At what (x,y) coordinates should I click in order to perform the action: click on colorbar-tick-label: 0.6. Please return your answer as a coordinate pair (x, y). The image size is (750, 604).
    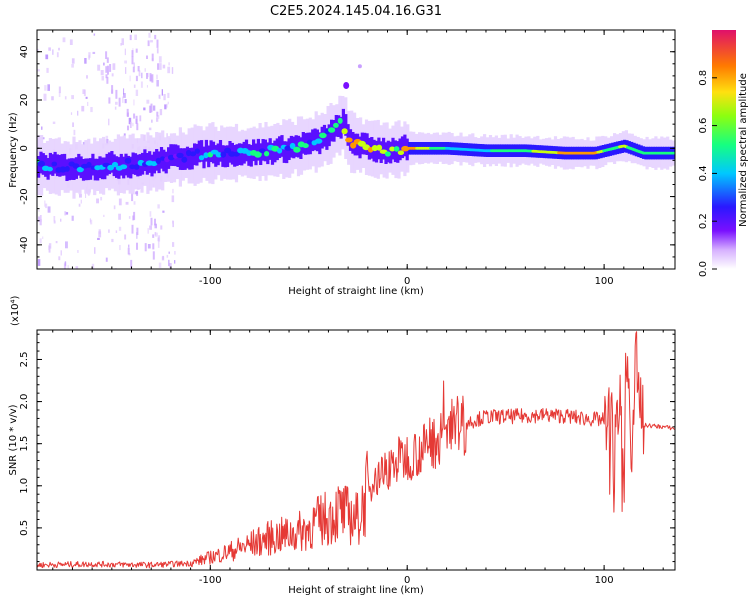
    Looking at the image, I should click on (703, 126).